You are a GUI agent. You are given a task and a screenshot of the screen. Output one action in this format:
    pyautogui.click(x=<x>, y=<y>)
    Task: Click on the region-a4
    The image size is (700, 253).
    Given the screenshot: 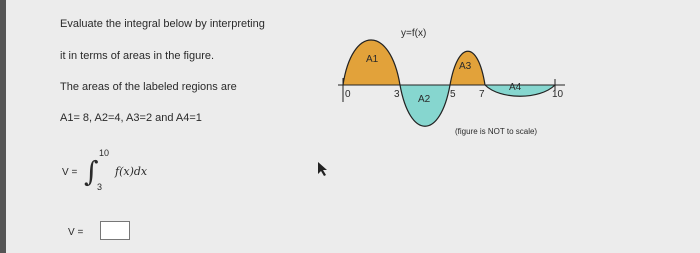 What is the action you would take?
    pyautogui.click(x=520, y=91)
    